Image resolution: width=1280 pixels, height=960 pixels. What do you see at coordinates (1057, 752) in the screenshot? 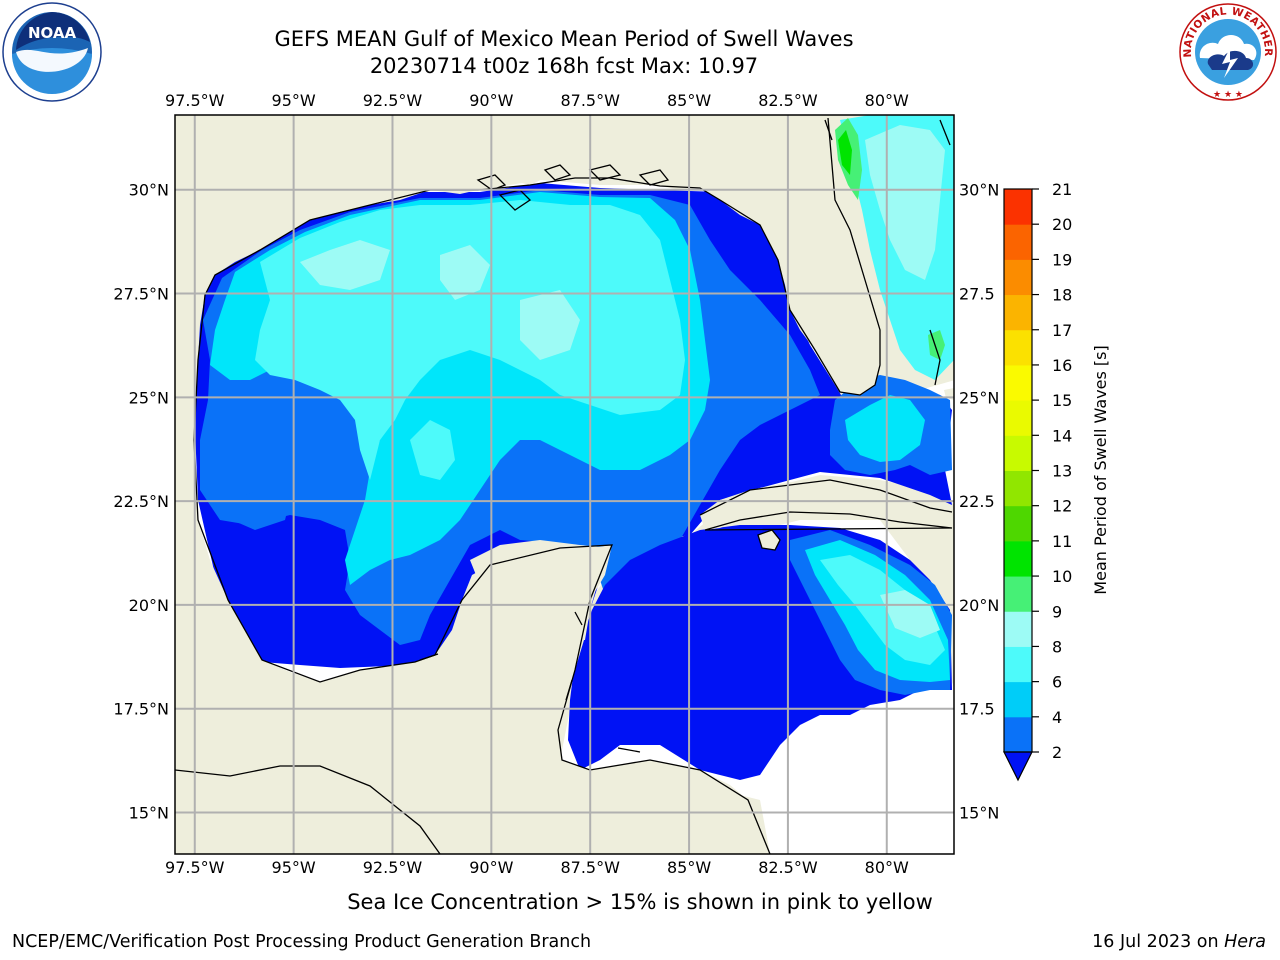
I see `colorbar-tick-label: 2` at bounding box center [1057, 752].